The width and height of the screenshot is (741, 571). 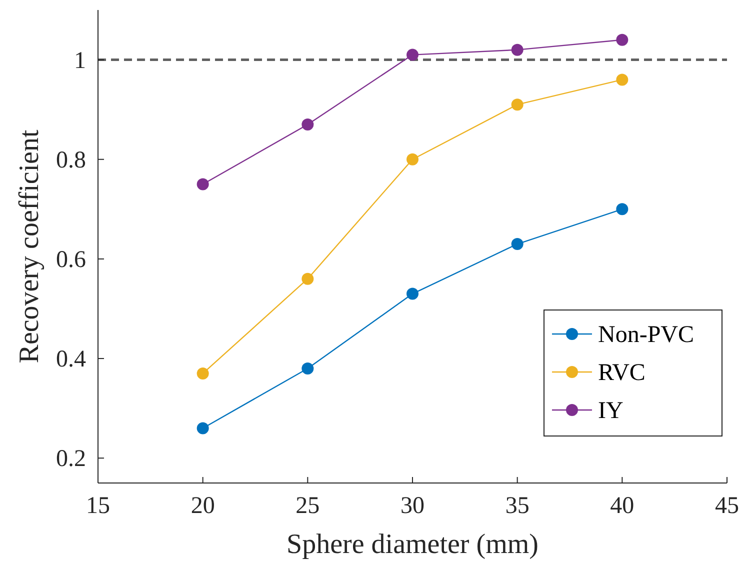 I want to click on legend-label: IY, so click(x=611, y=411).